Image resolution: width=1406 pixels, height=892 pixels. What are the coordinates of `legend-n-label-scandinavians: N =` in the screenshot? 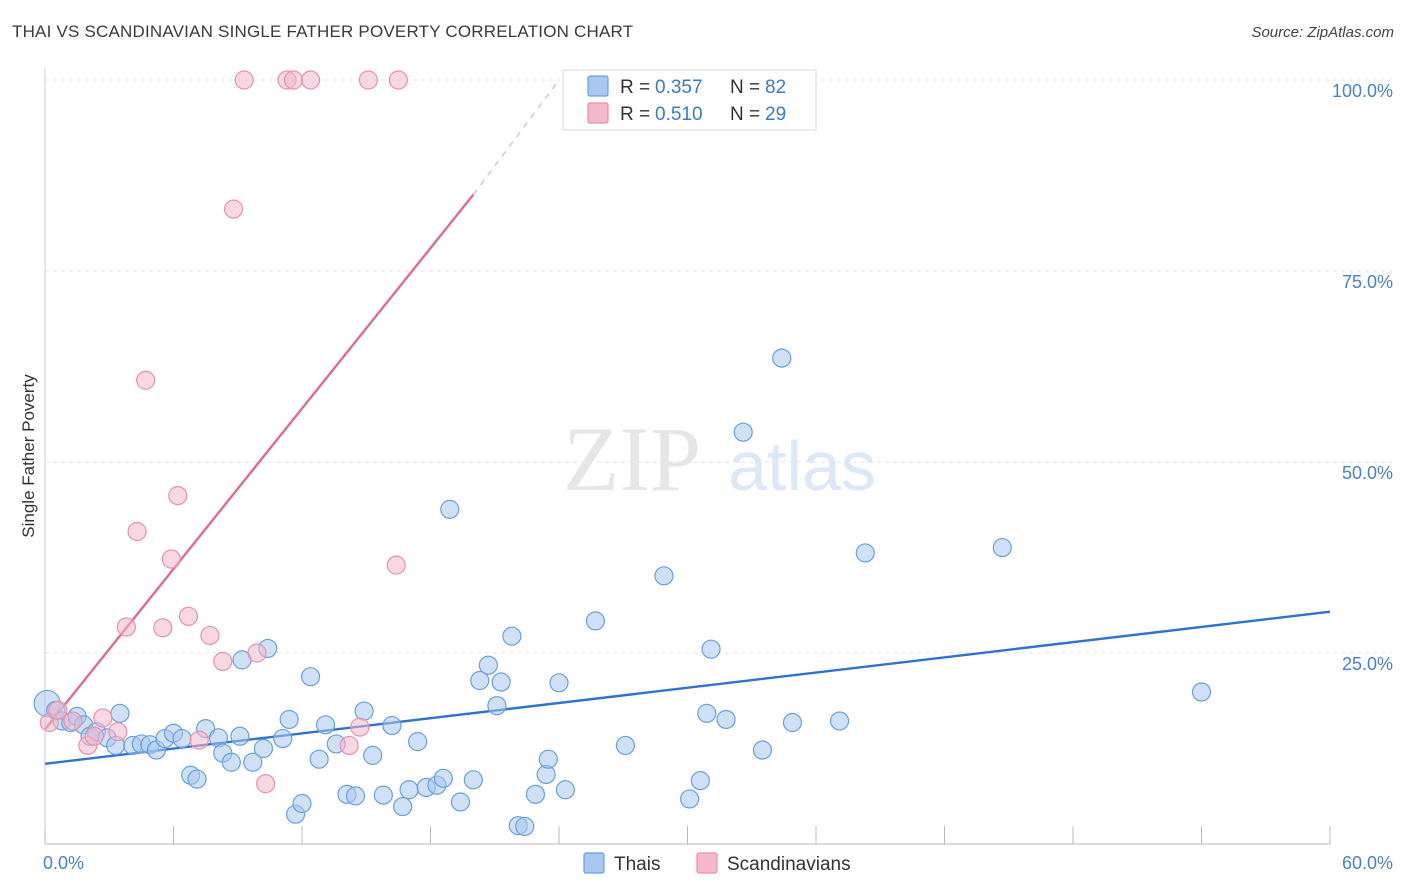 It's located at (745, 114).